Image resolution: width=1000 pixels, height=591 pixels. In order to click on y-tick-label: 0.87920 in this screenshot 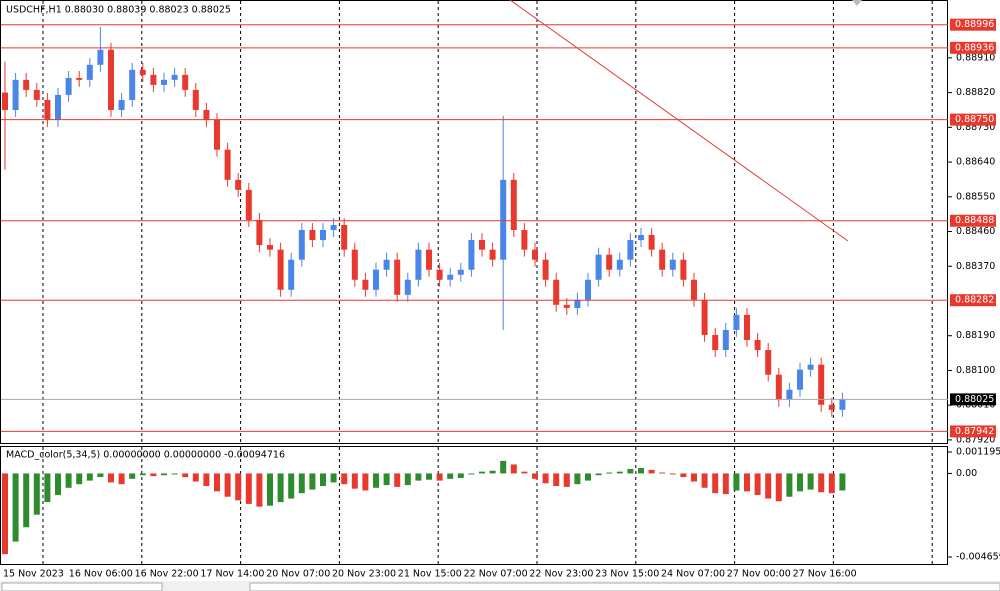, I will do `click(975, 439)`.